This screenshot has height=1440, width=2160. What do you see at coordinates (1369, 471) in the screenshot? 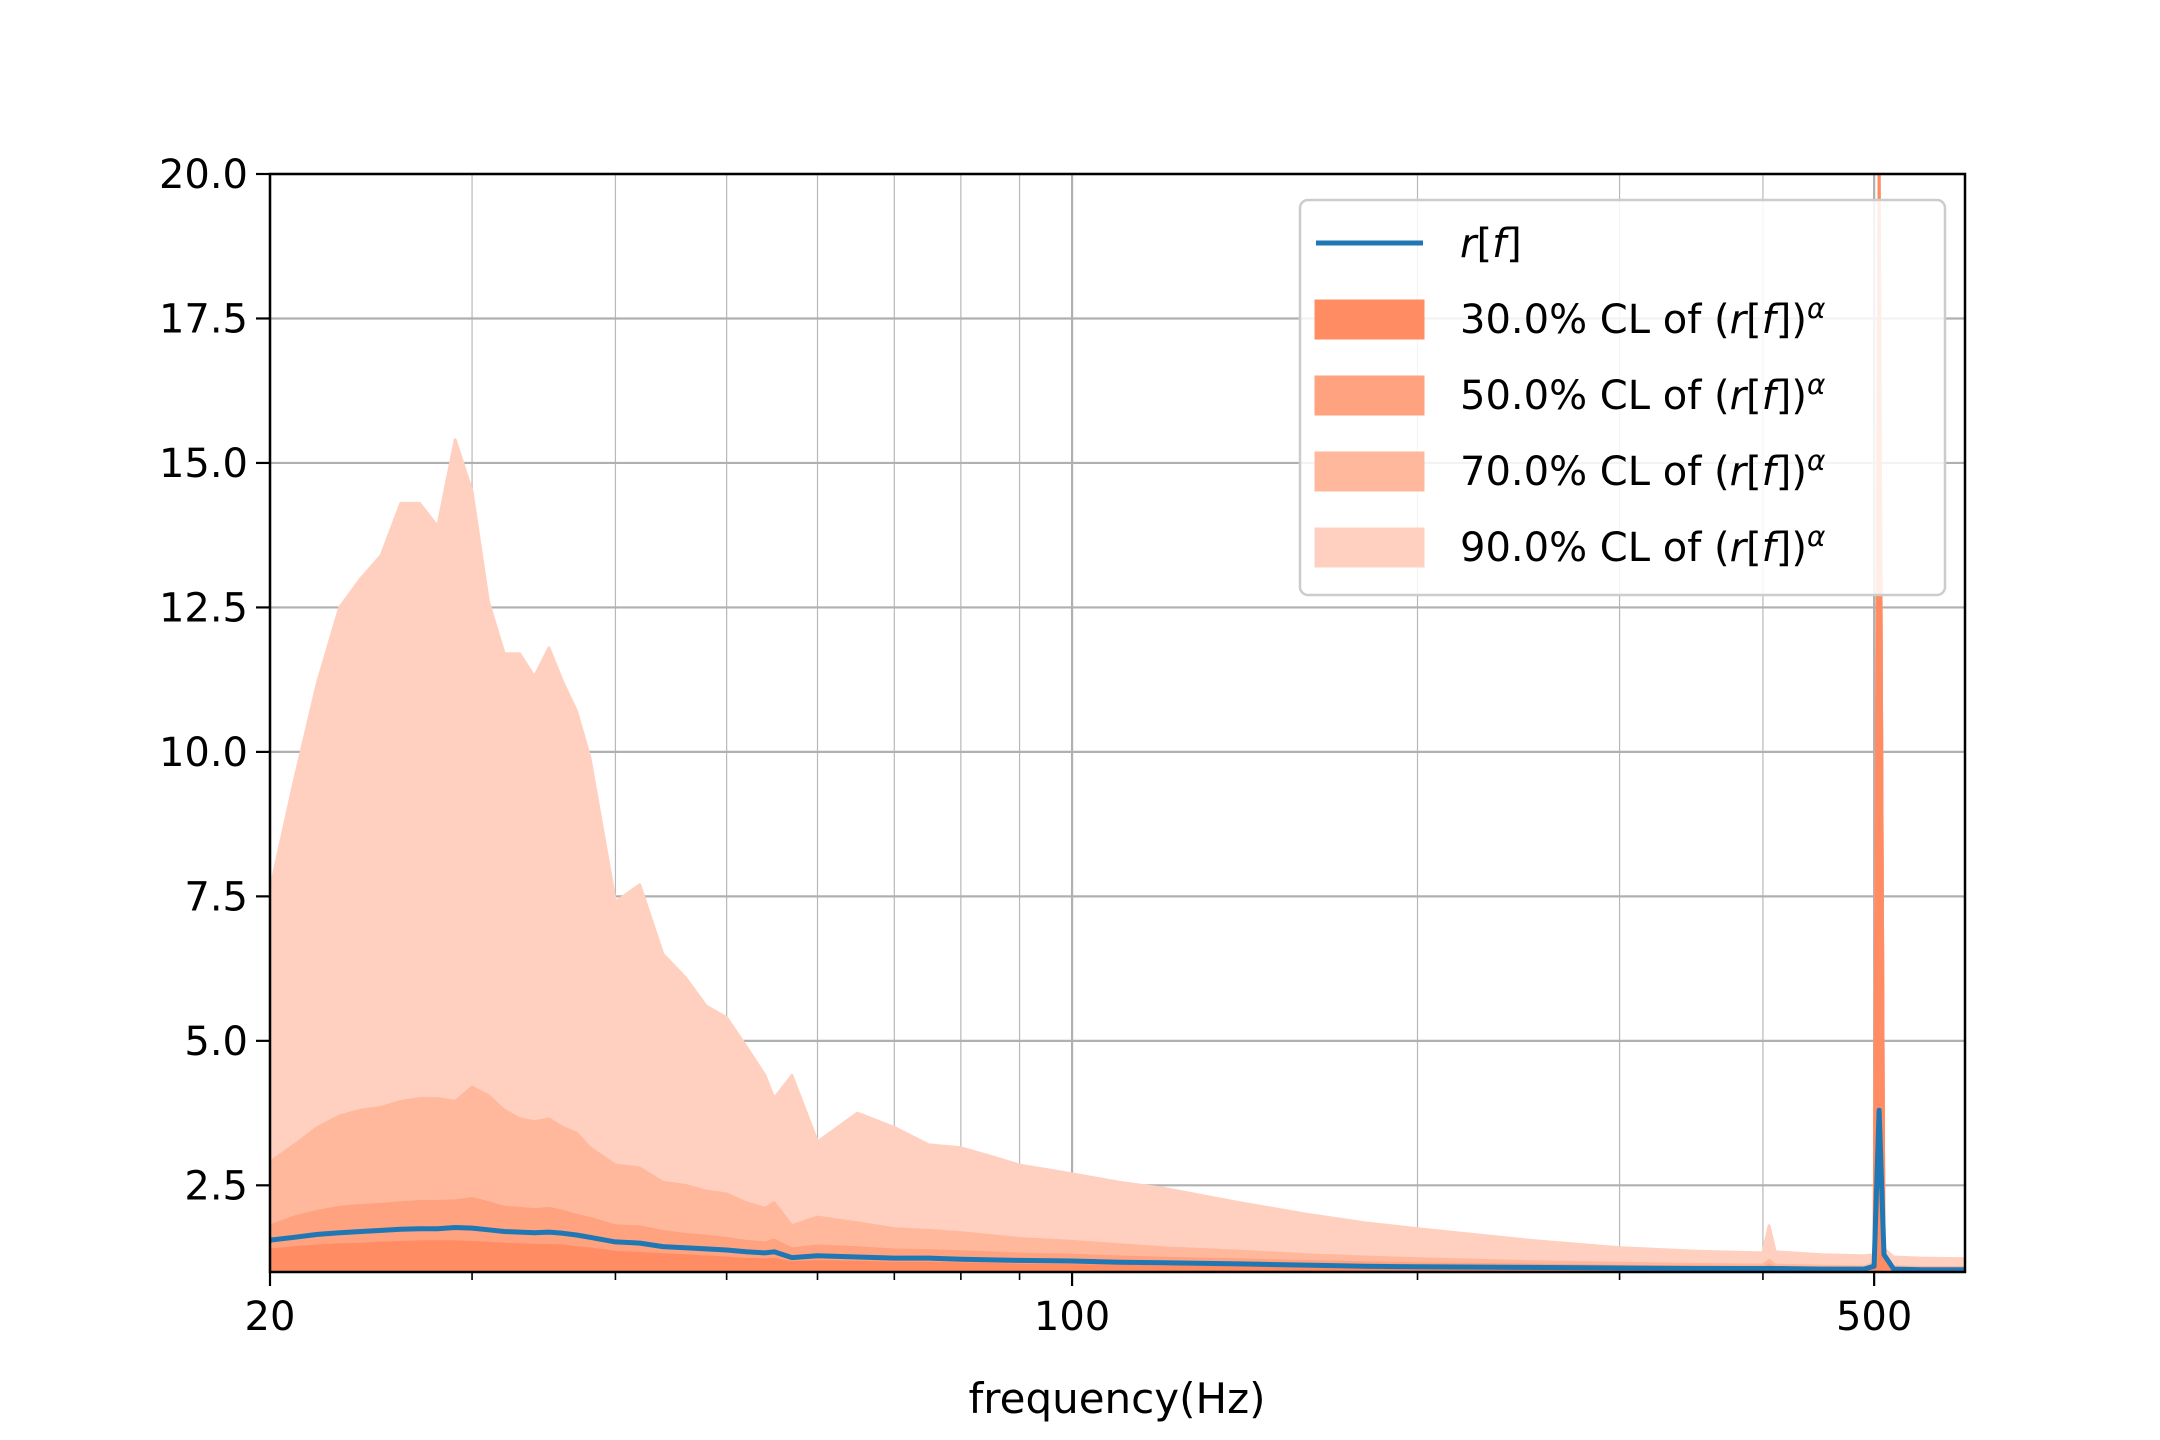
I see `legend-swatch-cl70` at bounding box center [1369, 471].